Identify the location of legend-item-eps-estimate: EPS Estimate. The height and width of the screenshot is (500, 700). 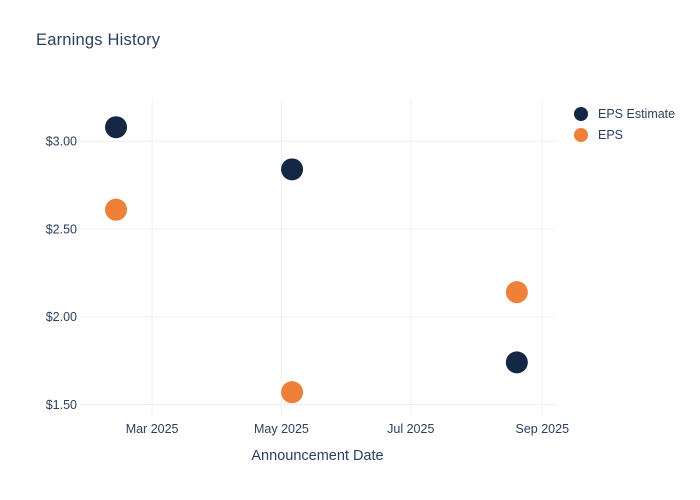
(624, 114).